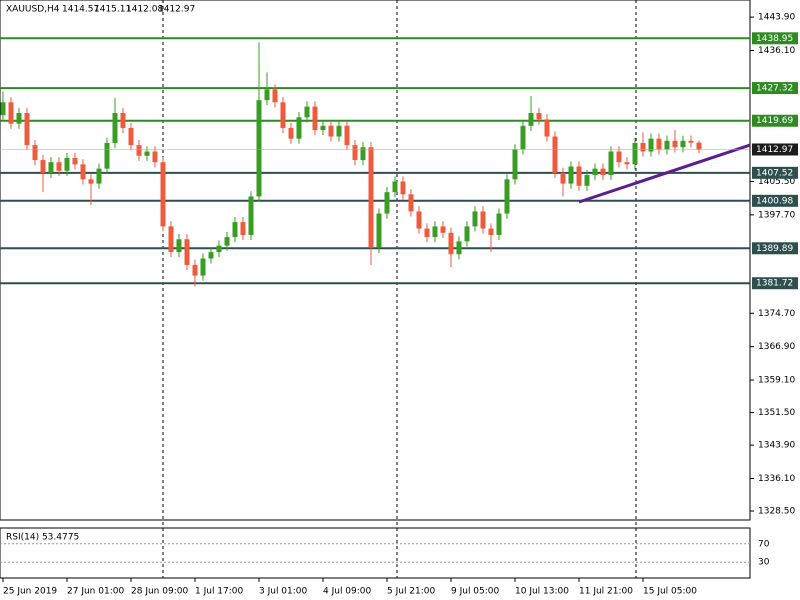  What do you see at coordinates (411, 592) in the screenshot?
I see `x-tick-label: 5 Jul 21:00` at bounding box center [411, 592].